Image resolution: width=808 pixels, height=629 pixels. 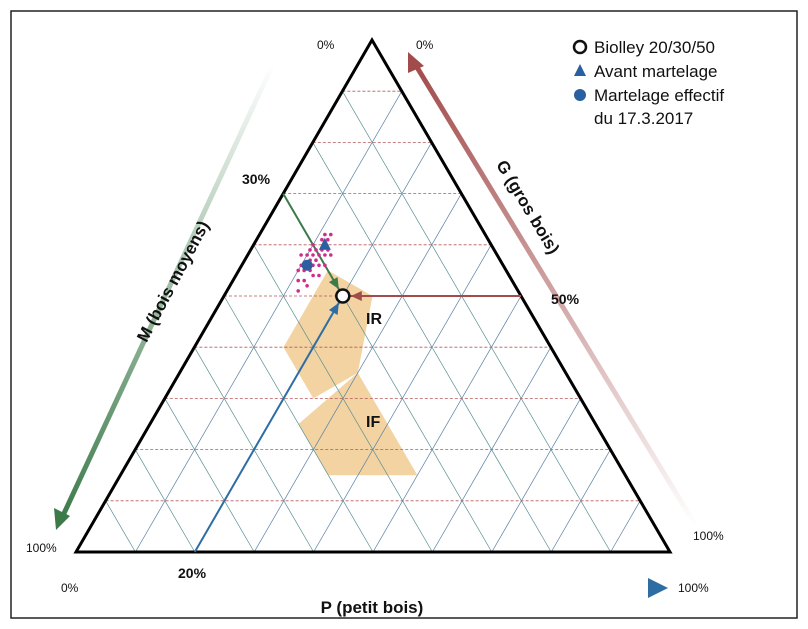 I want to click on g-max-label: 0%, so click(x=425, y=45).